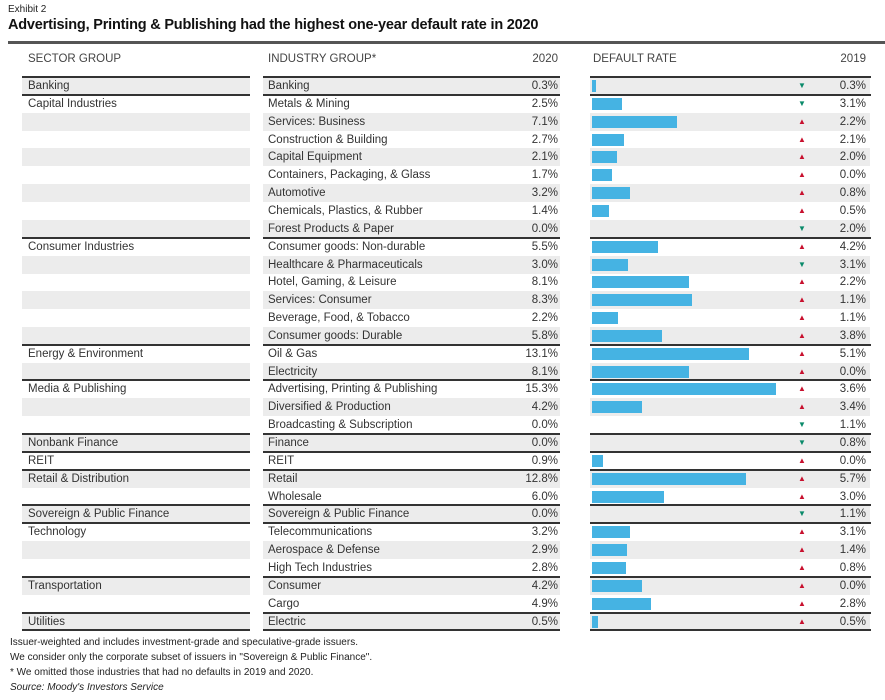 This screenshot has height=700, width=885. What do you see at coordinates (442, 300) in the screenshot?
I see `table-row: Services: Consumer 8.3% ▲ 1.1%` at bounding box center [442, 300].